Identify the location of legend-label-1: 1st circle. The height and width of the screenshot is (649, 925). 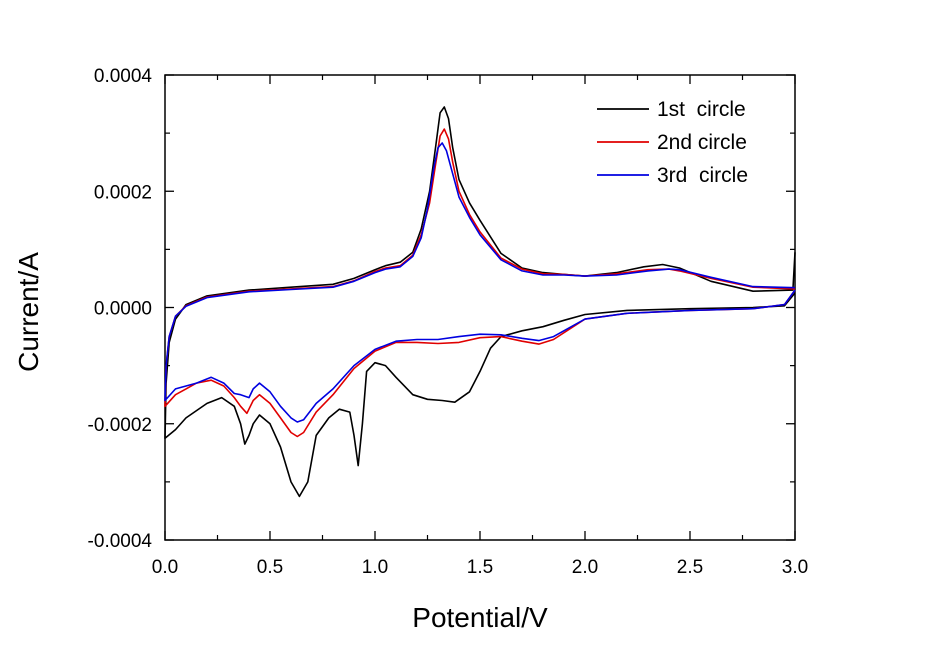
(701, 109).